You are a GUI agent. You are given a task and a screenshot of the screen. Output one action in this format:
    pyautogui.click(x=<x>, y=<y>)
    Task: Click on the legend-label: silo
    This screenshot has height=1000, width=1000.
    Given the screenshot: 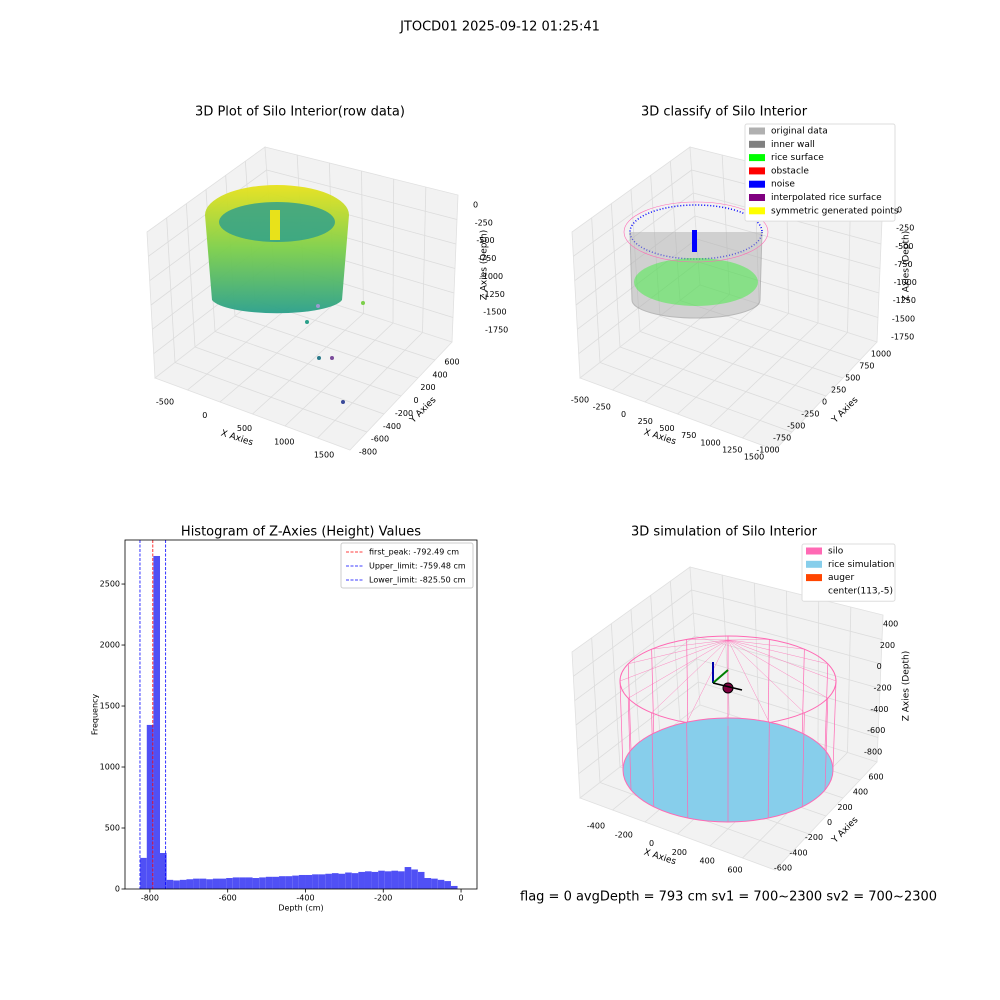 What is the action you would take?
    pyautogui.click(x=836, y=552)
    